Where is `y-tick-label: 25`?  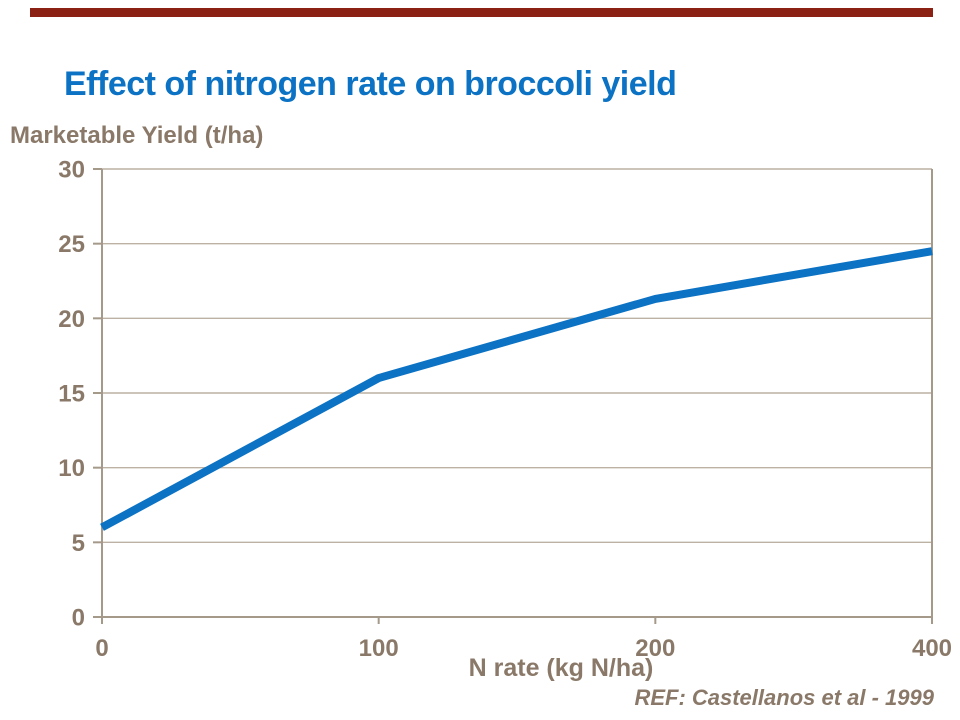 y-tick-label: 25 is located at coordinates (71, 244).